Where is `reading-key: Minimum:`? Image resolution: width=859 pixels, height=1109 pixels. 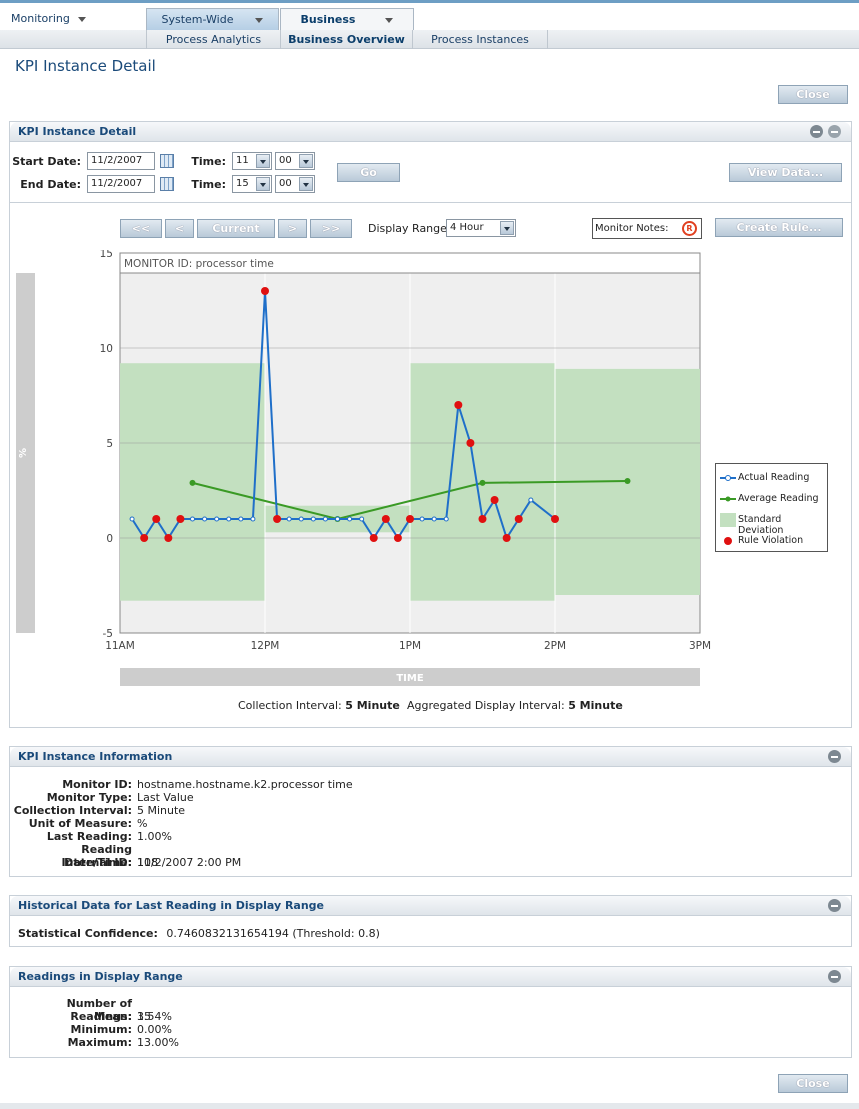
reading-key: Minimum: is located at coordinates (101, 1029).